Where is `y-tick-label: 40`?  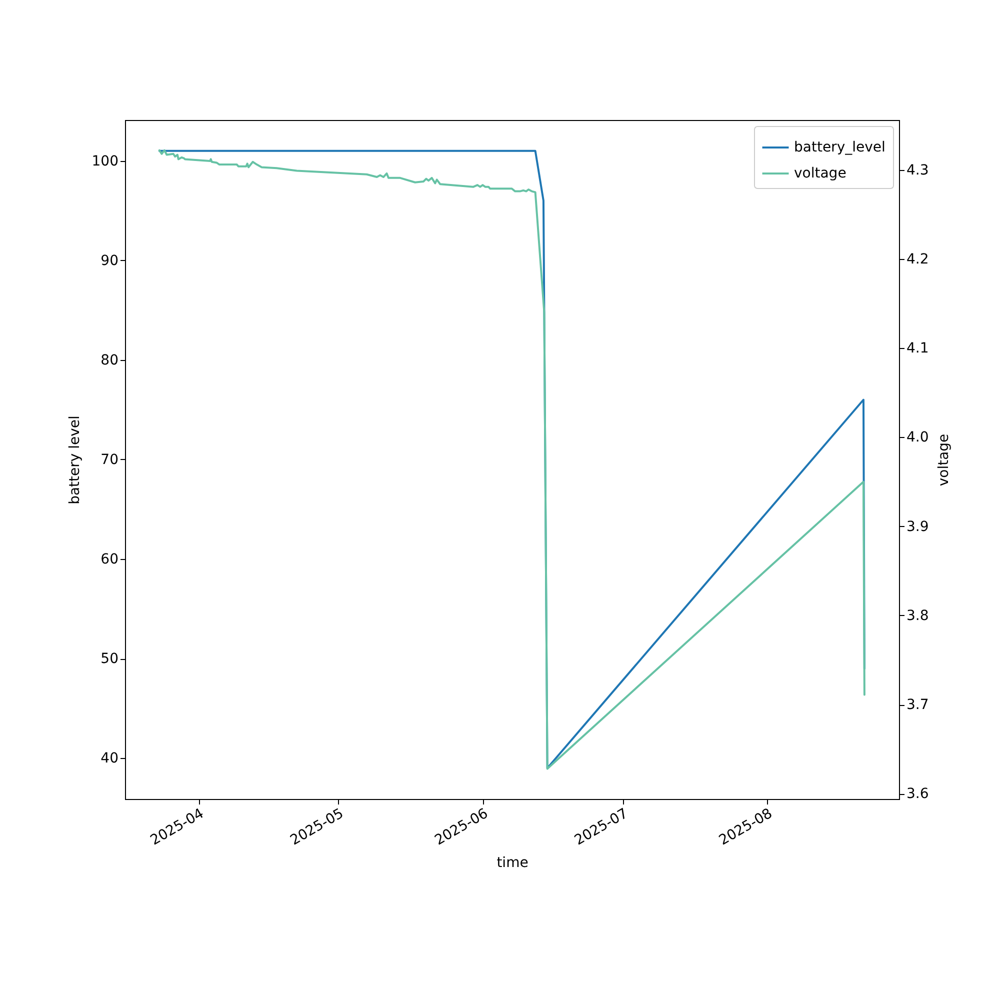
y-tick-label: 40 is located at coordinates (109, 758).